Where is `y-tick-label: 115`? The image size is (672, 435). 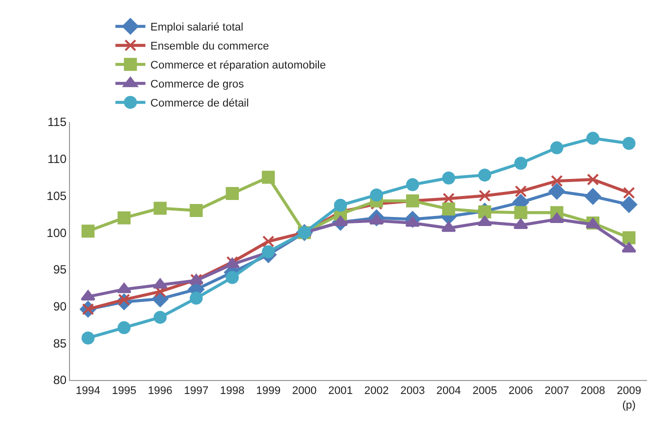
y-tick-label: 115 is located at coordinates (57, 122).